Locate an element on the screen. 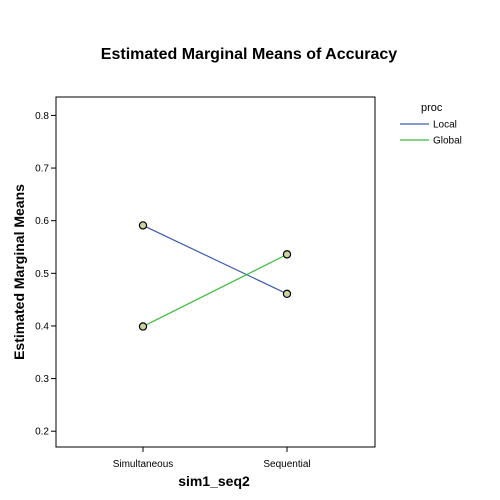 The height and width of the screenshot is (500, 500). legend-title: proc is located at coordinates (432, 108).